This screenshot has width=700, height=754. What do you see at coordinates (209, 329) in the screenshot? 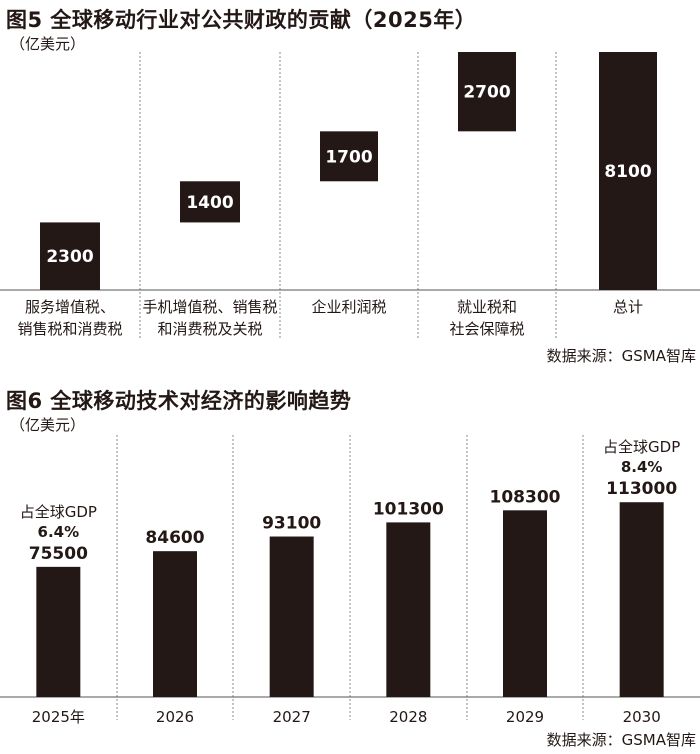
I see `fig5-category-label-1-1: 和消费税及关税` at bounding box center [209, 329].